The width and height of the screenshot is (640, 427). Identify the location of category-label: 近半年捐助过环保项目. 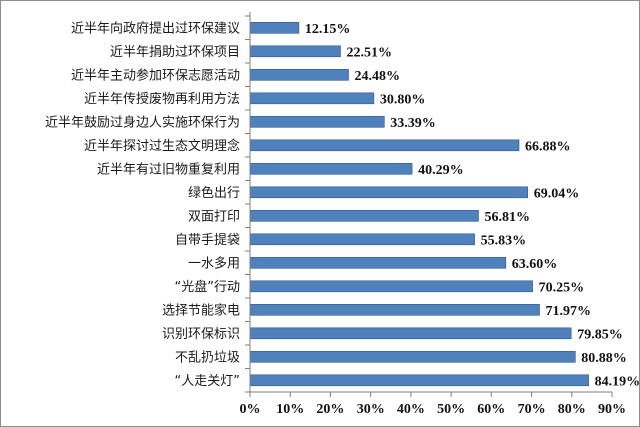
(175, 52).